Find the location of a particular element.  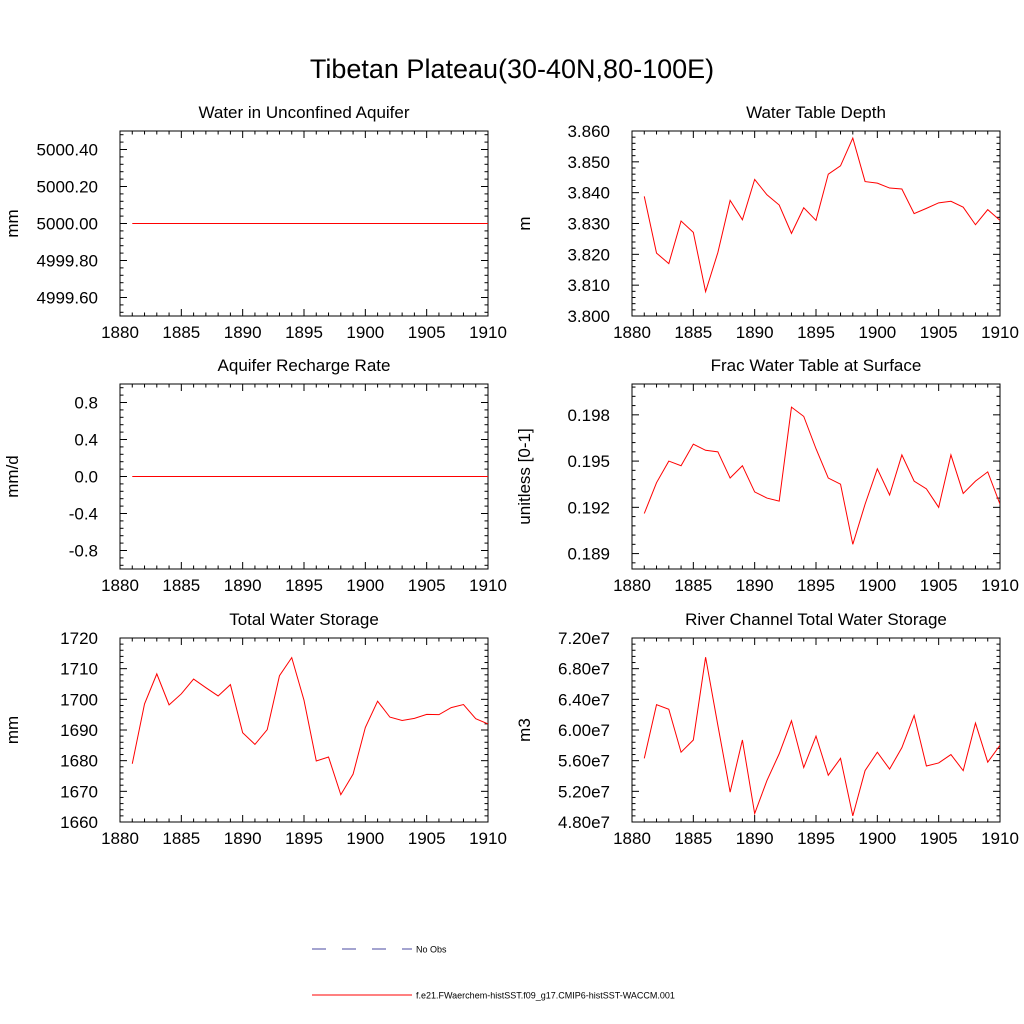

y-tick-label: 5000.40 is located at coordinates (67, 150).